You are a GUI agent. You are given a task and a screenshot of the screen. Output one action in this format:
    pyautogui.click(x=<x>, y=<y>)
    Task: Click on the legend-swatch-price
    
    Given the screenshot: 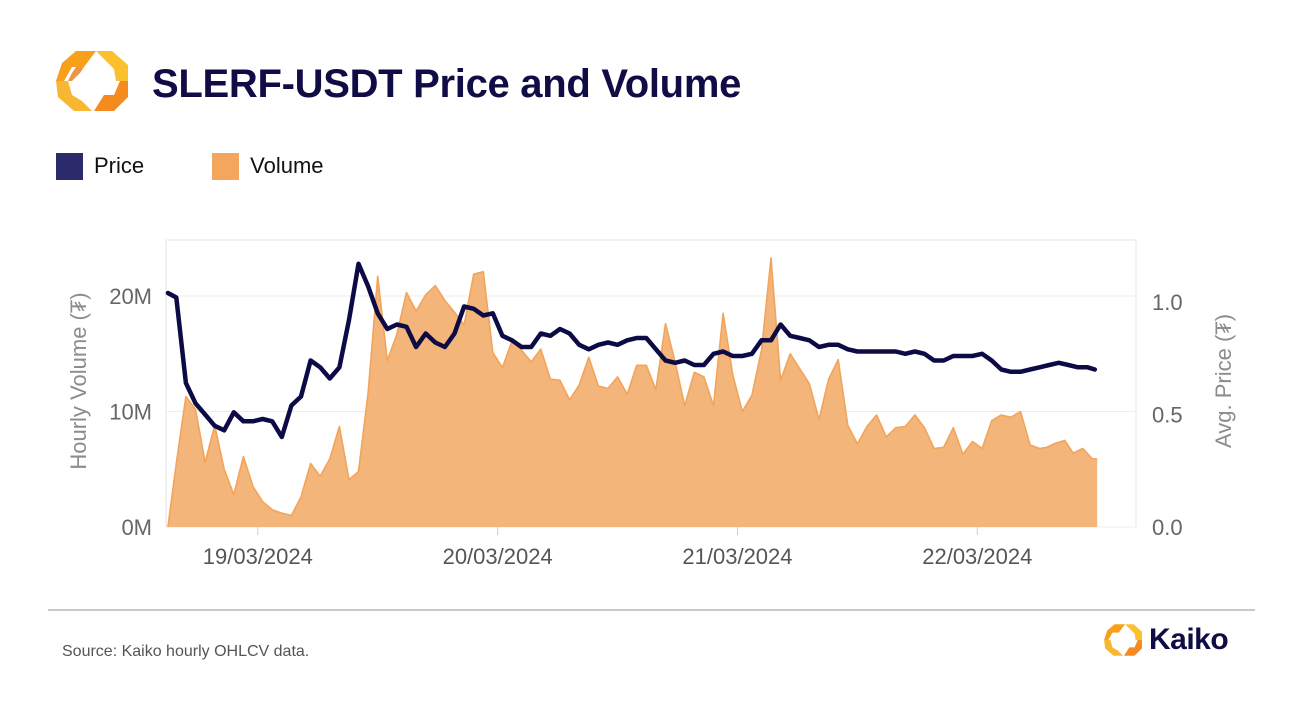 What is the action you would take?
    pyautogui.click(x=69, y=166)
    